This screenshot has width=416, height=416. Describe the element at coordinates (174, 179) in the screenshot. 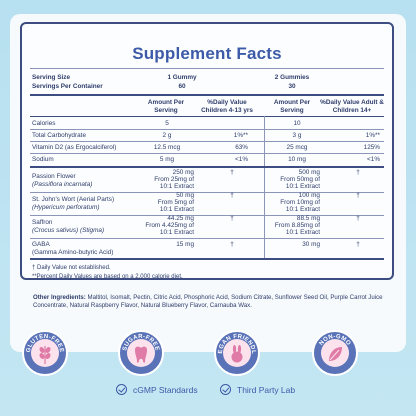

I see `botanical-source-col1: From 25mg of` at that location.